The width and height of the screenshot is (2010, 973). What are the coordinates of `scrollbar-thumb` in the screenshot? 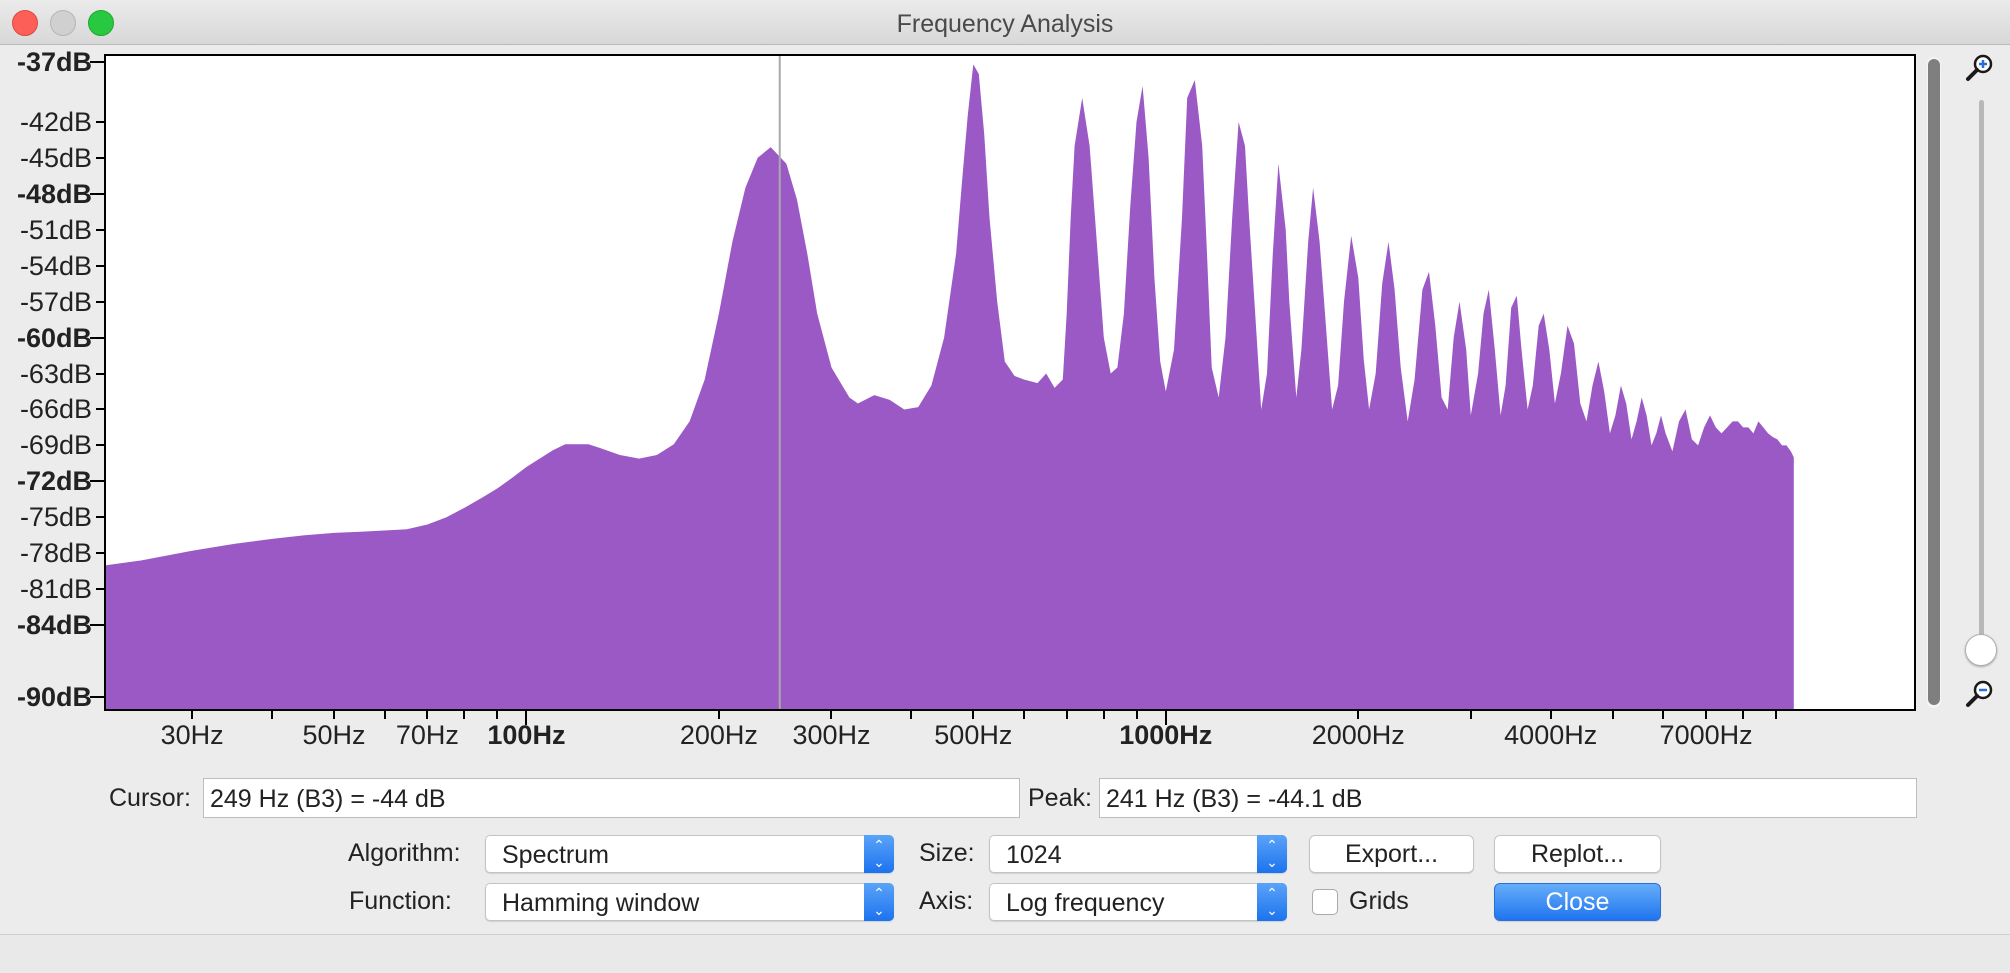 It's located at (1934, 382).